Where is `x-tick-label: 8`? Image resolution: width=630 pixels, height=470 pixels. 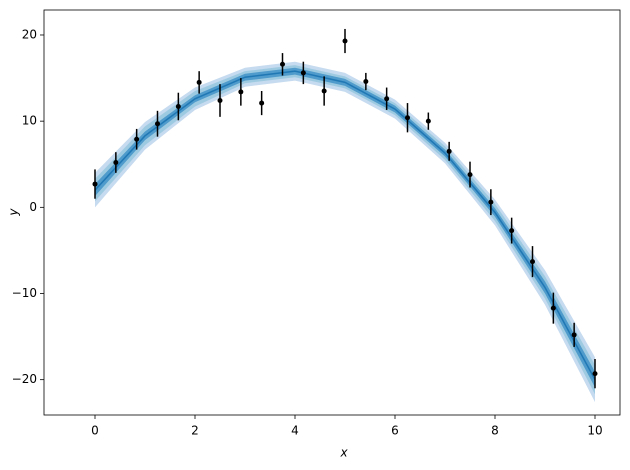
x-tick-label: 8 is located at coordinates (495, 431).